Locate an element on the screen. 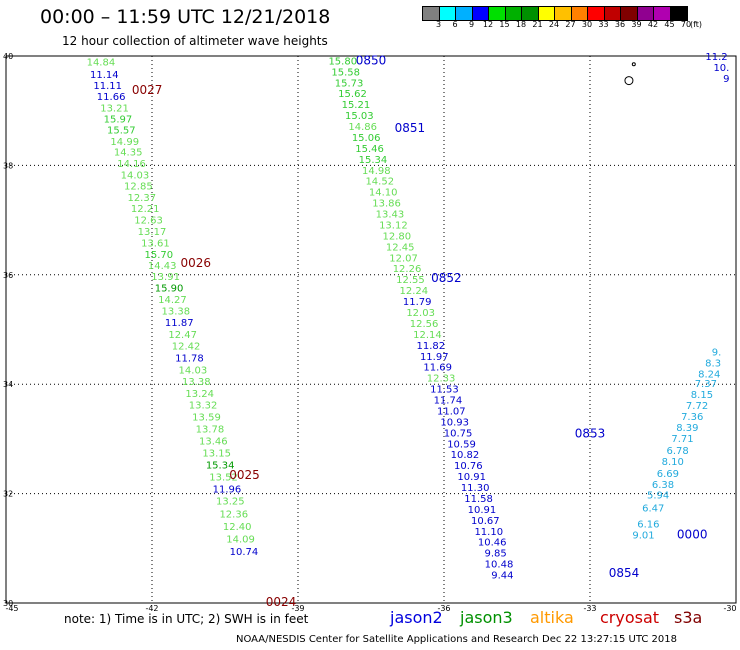 The image size is (740, 650). swh-value-label: 6.38 is located at coordinates (663, 485).